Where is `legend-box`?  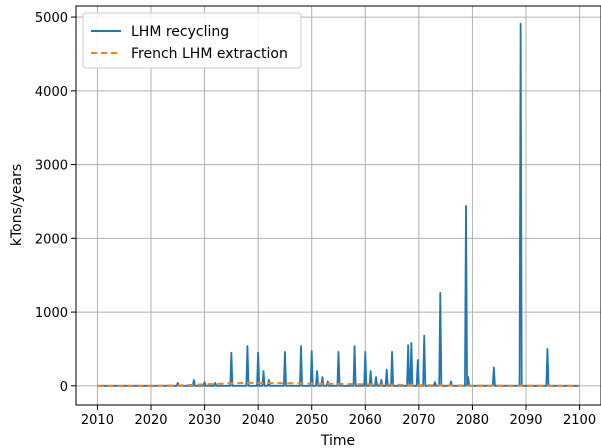 legend-box is located at coordinates (192, 40).